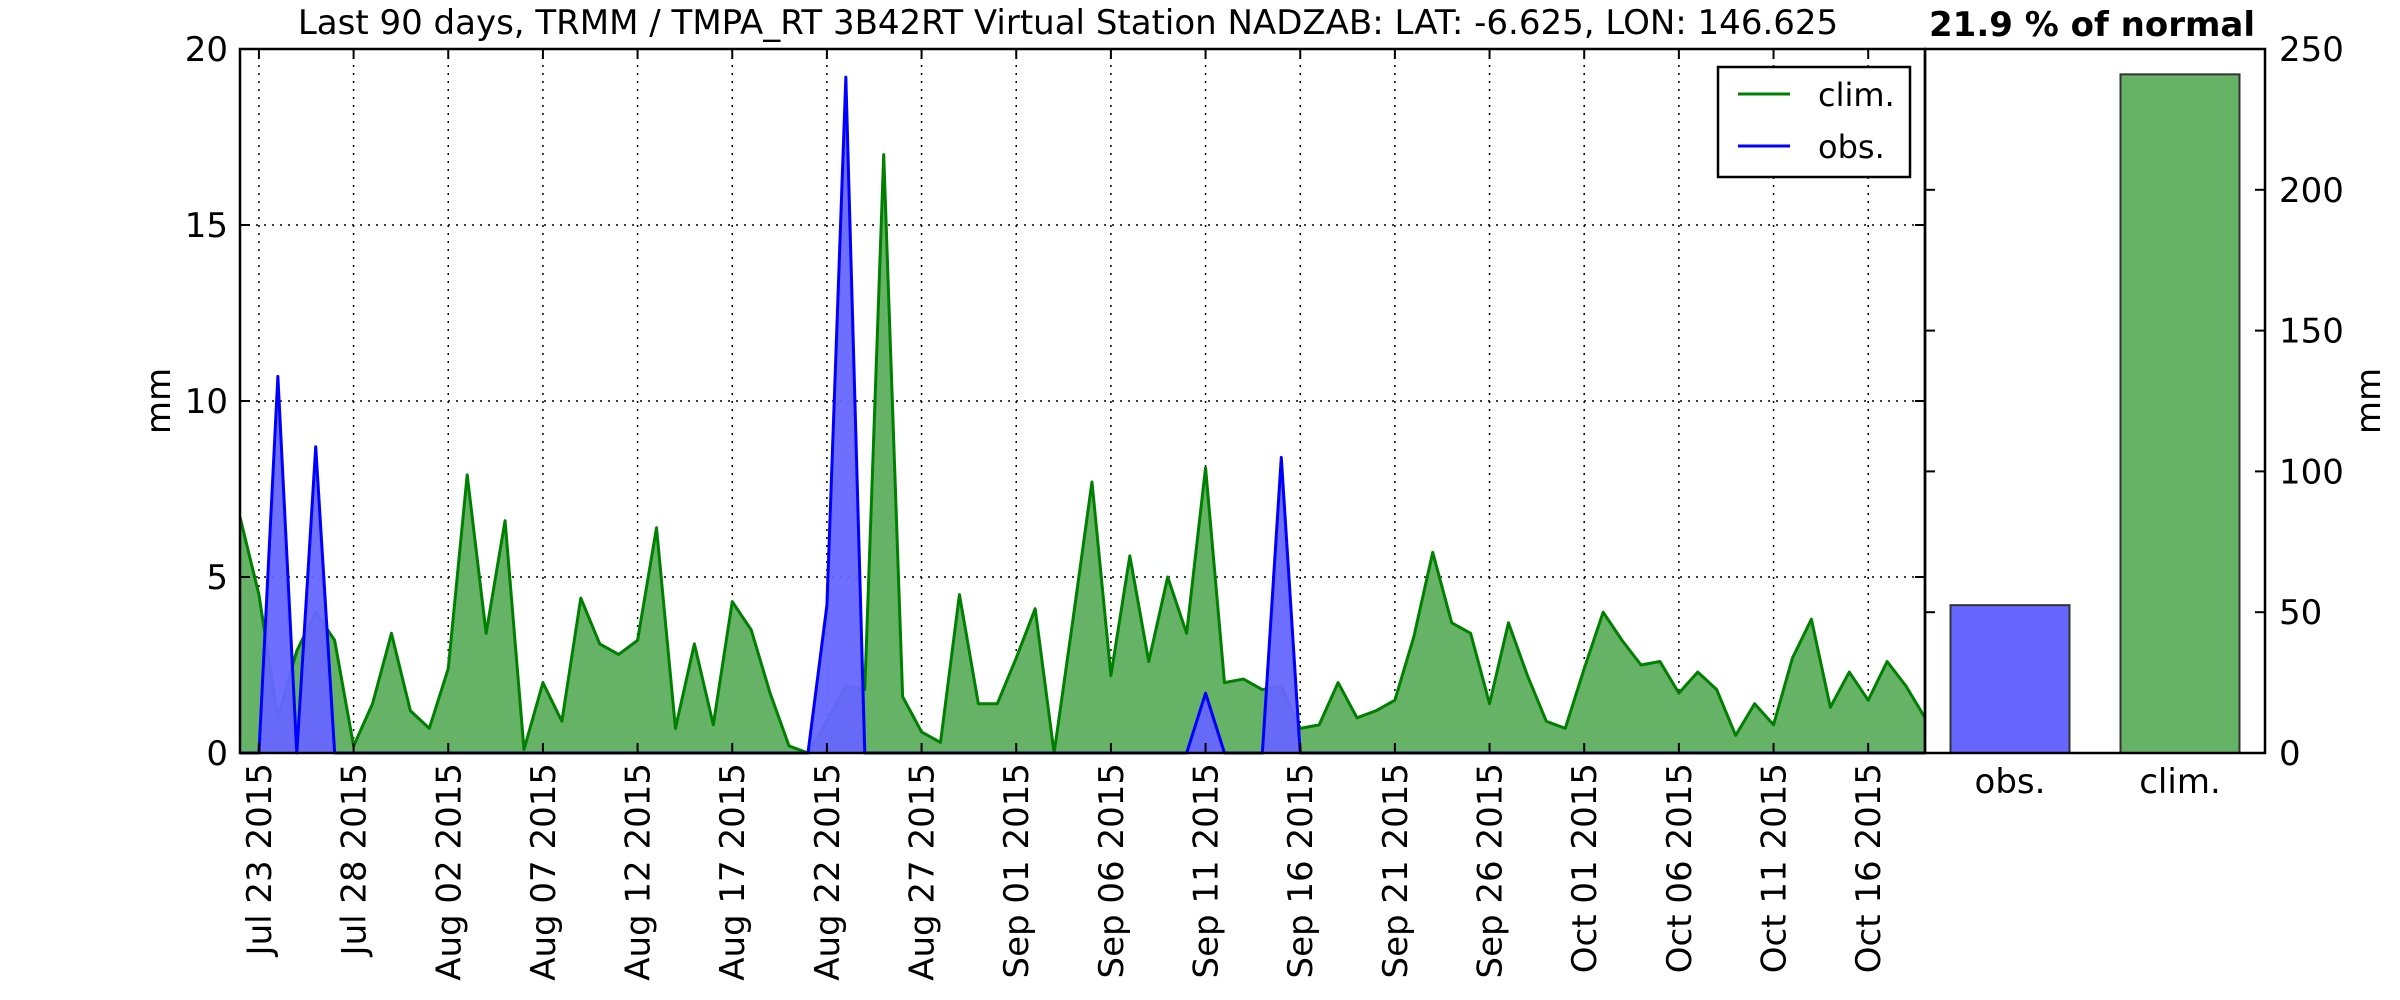 The height and width of the screenshot is (1000, 2400). What do you see at coordinates (2180, 414) in the screenshot?
I see `bar-clim` at bounding box center [2180, 414].